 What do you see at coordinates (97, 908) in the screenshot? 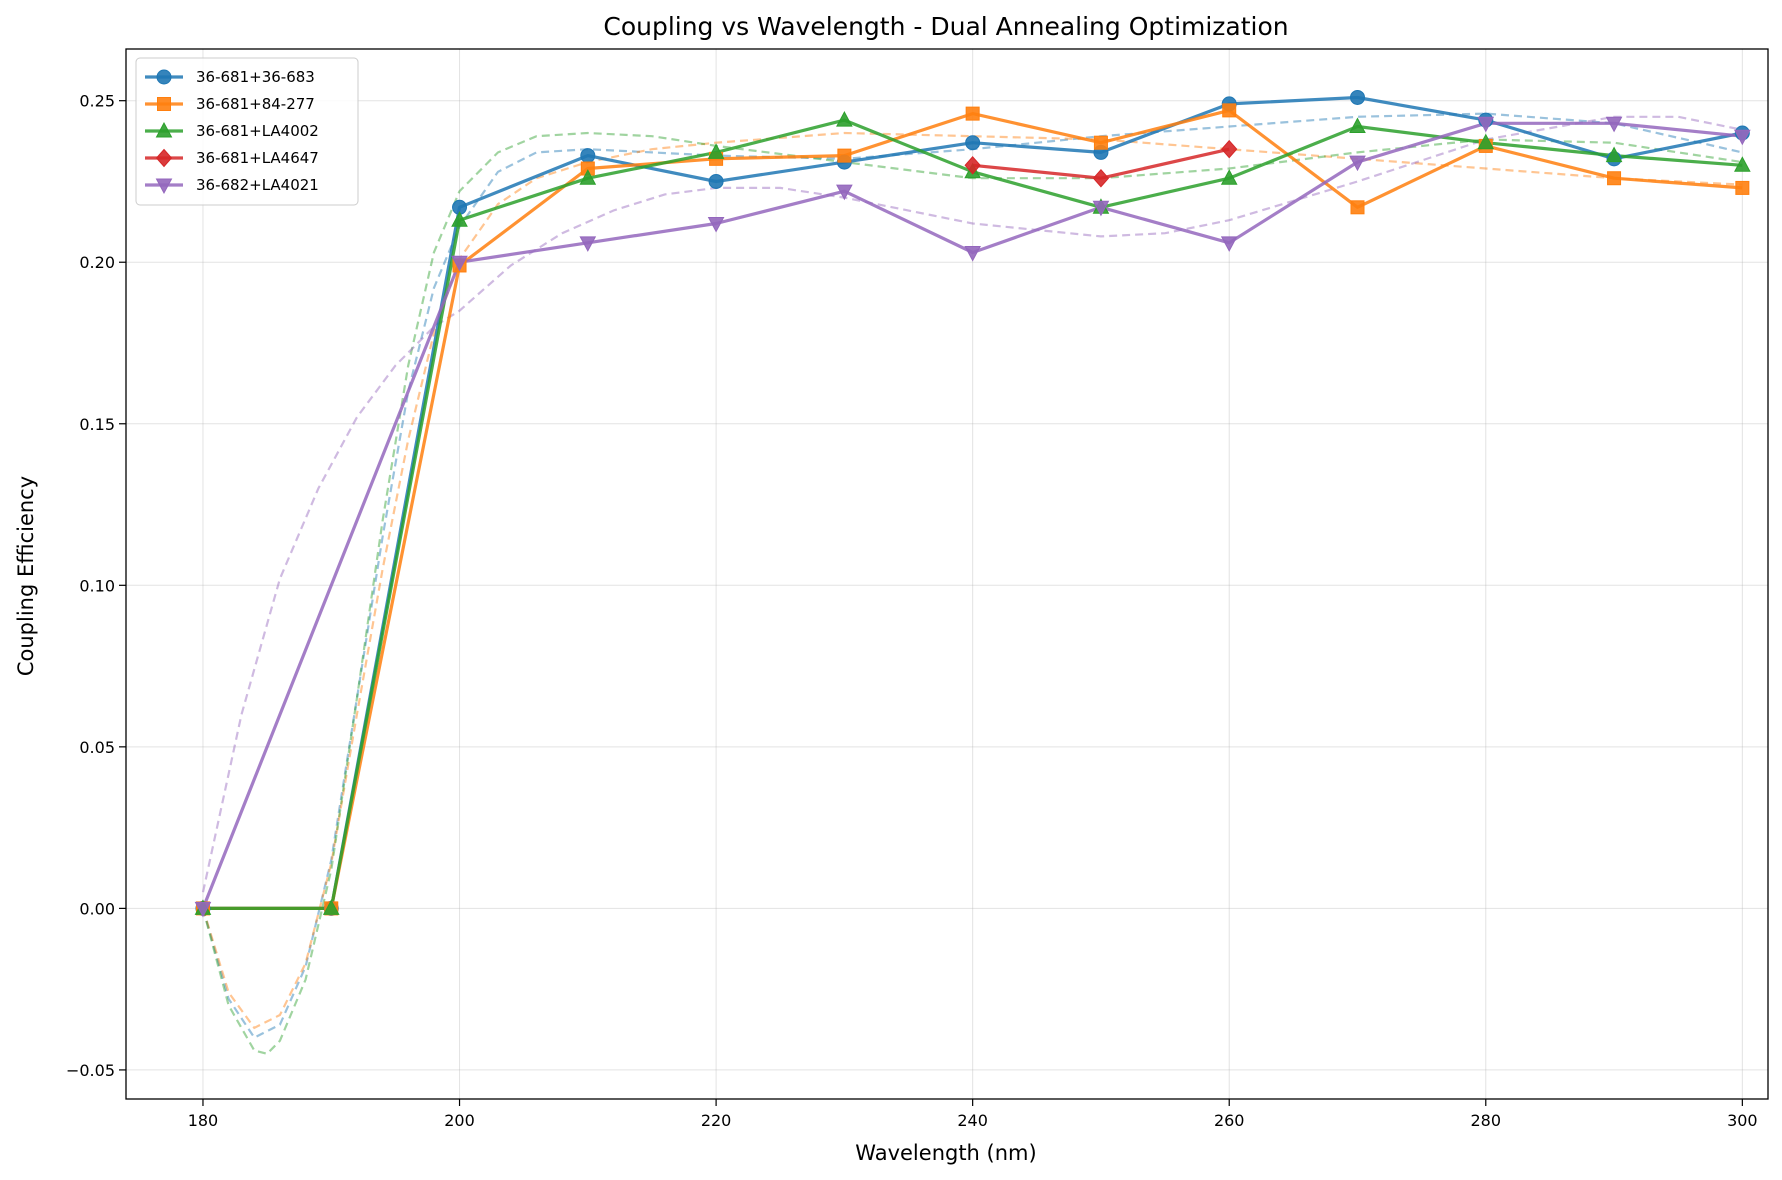
I see `y-tick-label: 0.00` at bounding box center [97, 908].